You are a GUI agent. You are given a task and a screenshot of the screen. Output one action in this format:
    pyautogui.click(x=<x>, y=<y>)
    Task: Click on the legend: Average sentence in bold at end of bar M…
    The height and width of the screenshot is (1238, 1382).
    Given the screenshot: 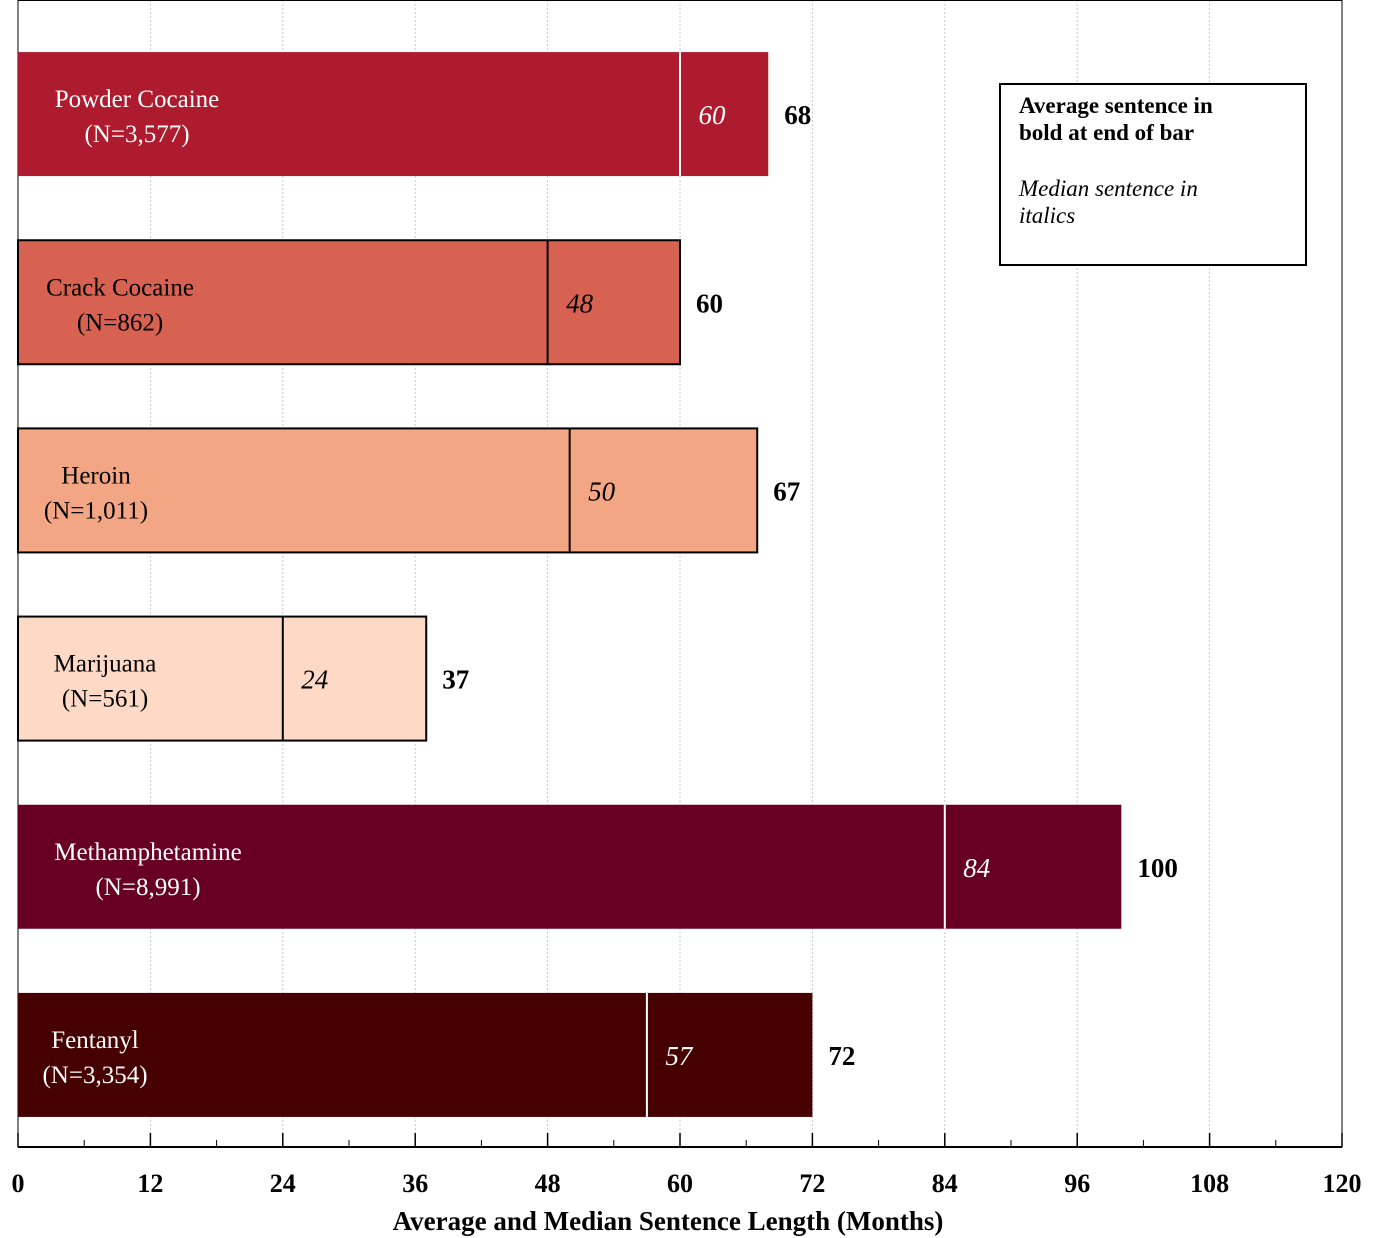 What is the action you would take?
    pyautogui.click(x=1153, y=174)
    